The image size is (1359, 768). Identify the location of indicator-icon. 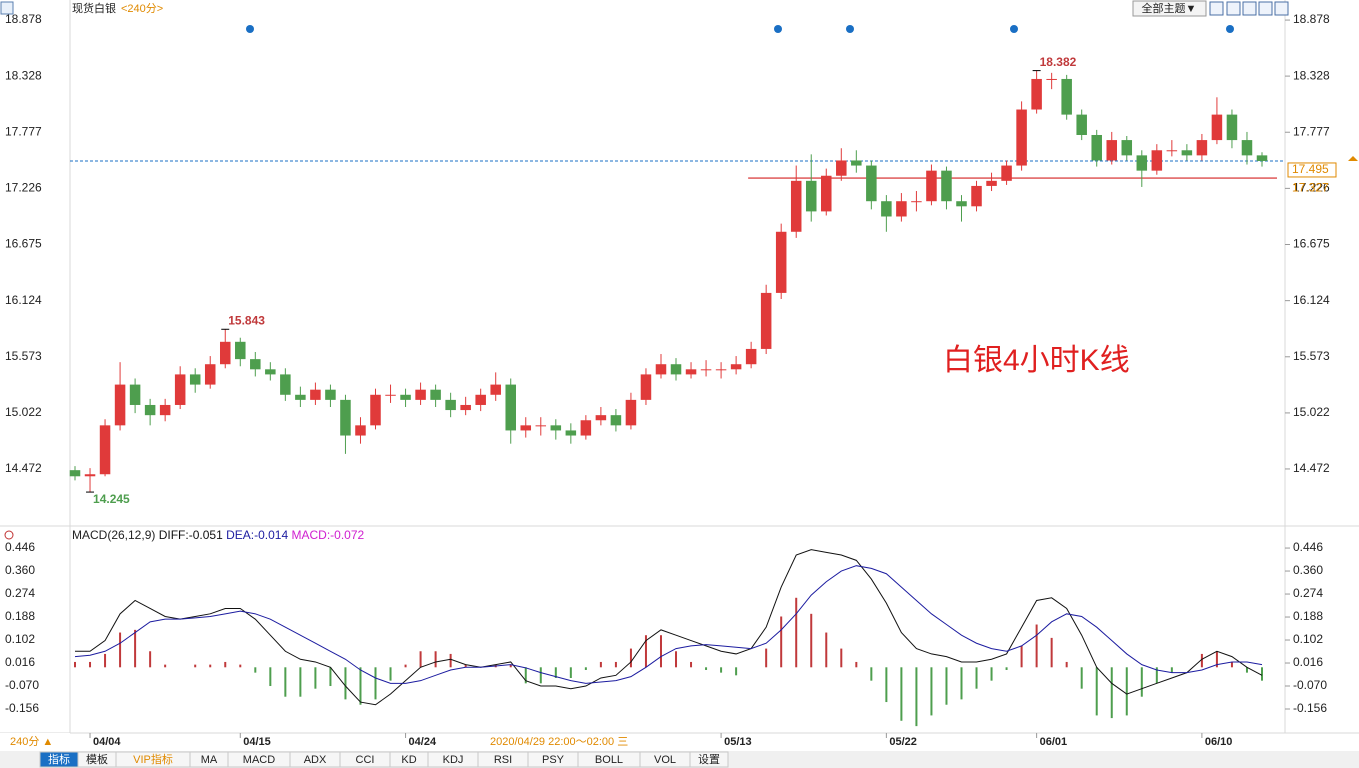
(9, 535).